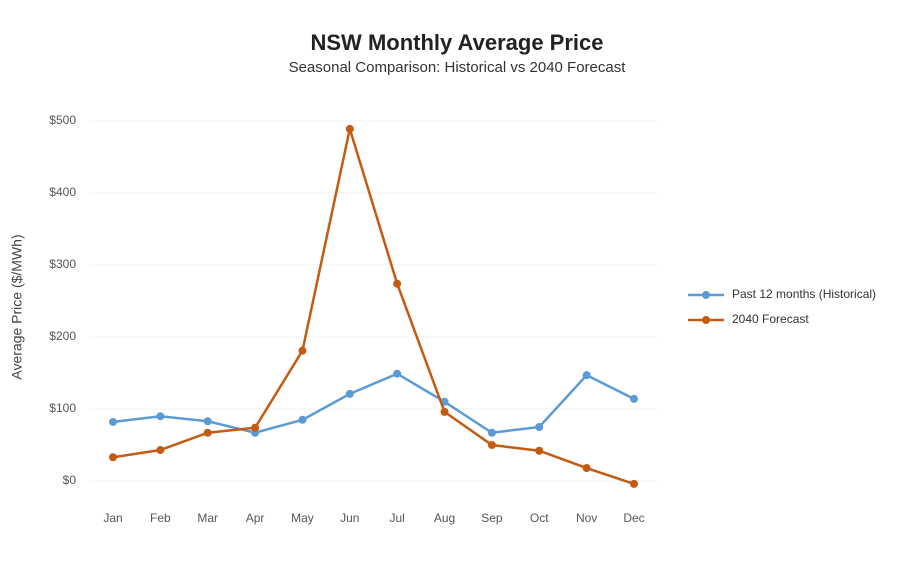  What do you see at coordinates (373, 403) in the screenshot?
I see `series-line` at bounding box center [373, 403].